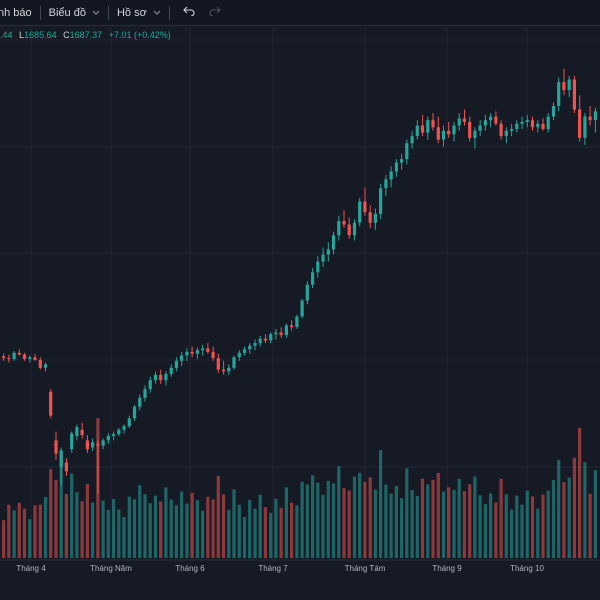 The image size is (600, 600). Describe the element at coordinates (447, 568) in the screenshot. I see `x-tick-label: Tháng 9` at that location.